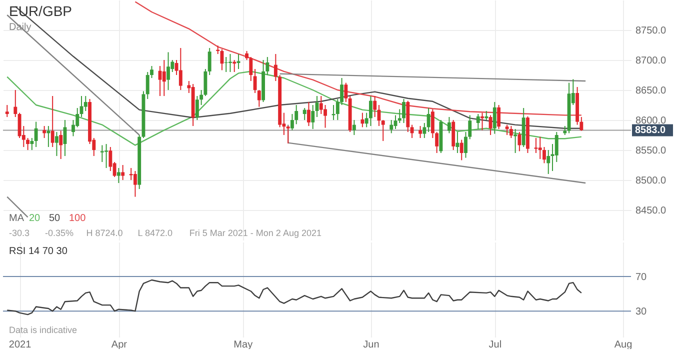  I want to click on x-tick-label: Jul, so click(495, 345).